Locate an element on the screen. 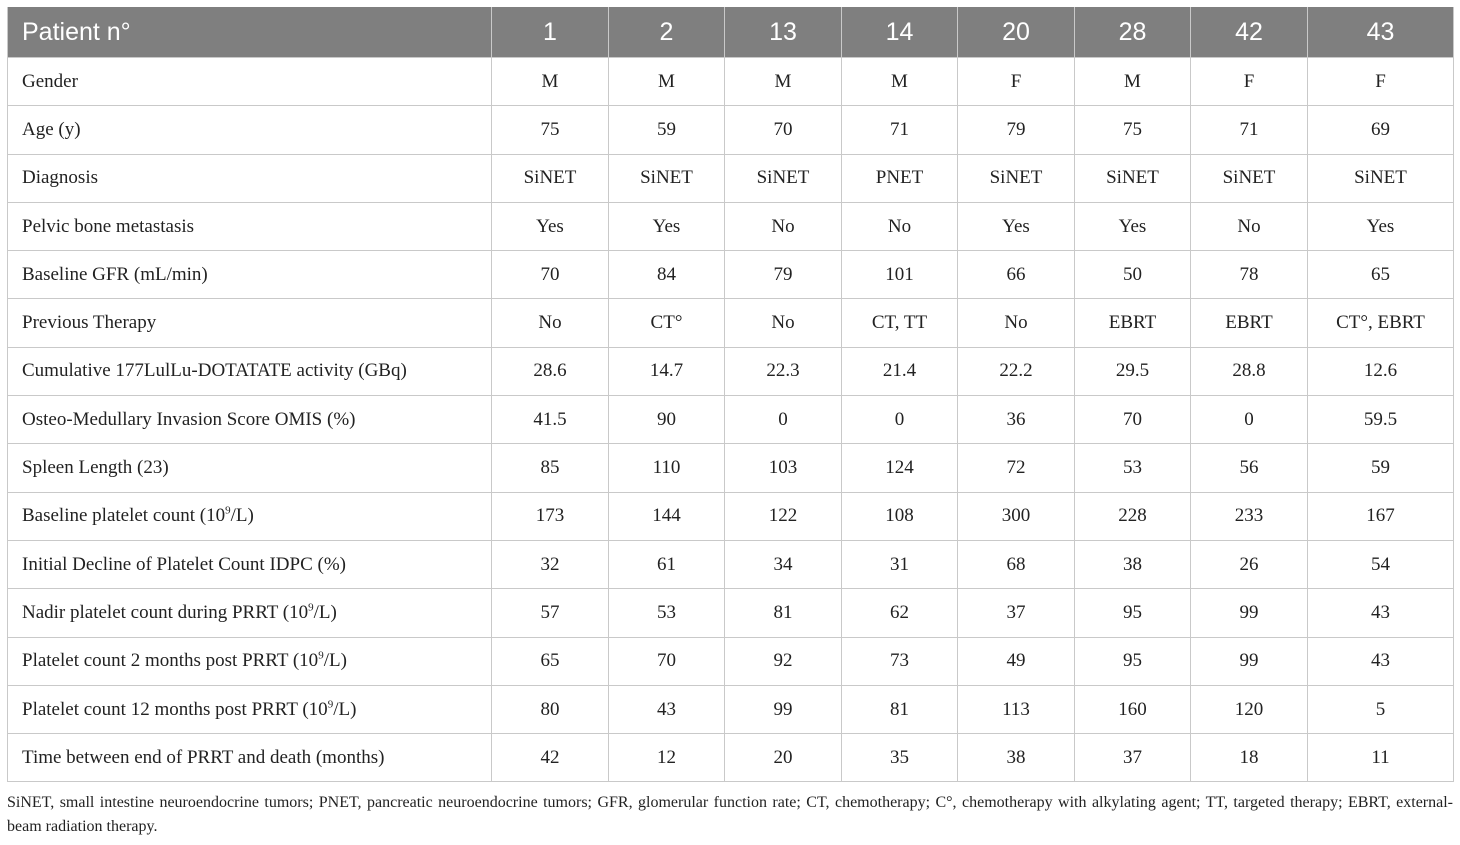  table-cell: 0 is located at coordinates (1249, 420).